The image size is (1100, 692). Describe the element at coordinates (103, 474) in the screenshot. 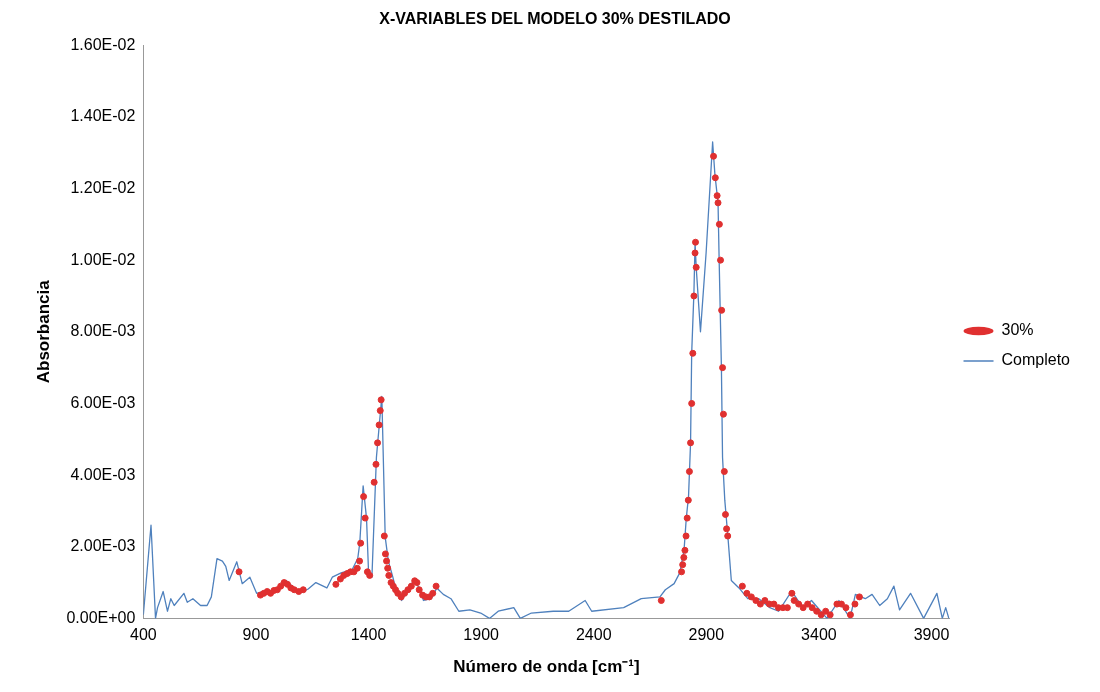

I see `y-tick-label: 4.00E-03` at that location.